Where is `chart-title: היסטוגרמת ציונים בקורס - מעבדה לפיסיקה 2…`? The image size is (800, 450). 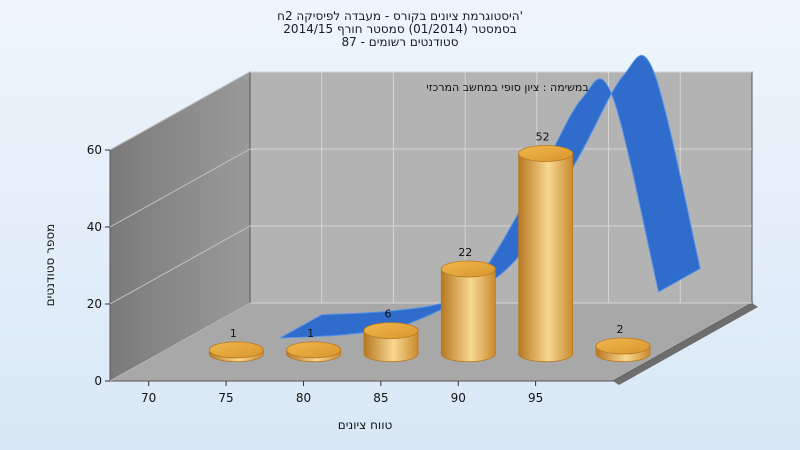
chart-title: היסטוגרמת ציונים בקורס - מעבדה לפיסיקה 2… is located at coordinates (400, 29).